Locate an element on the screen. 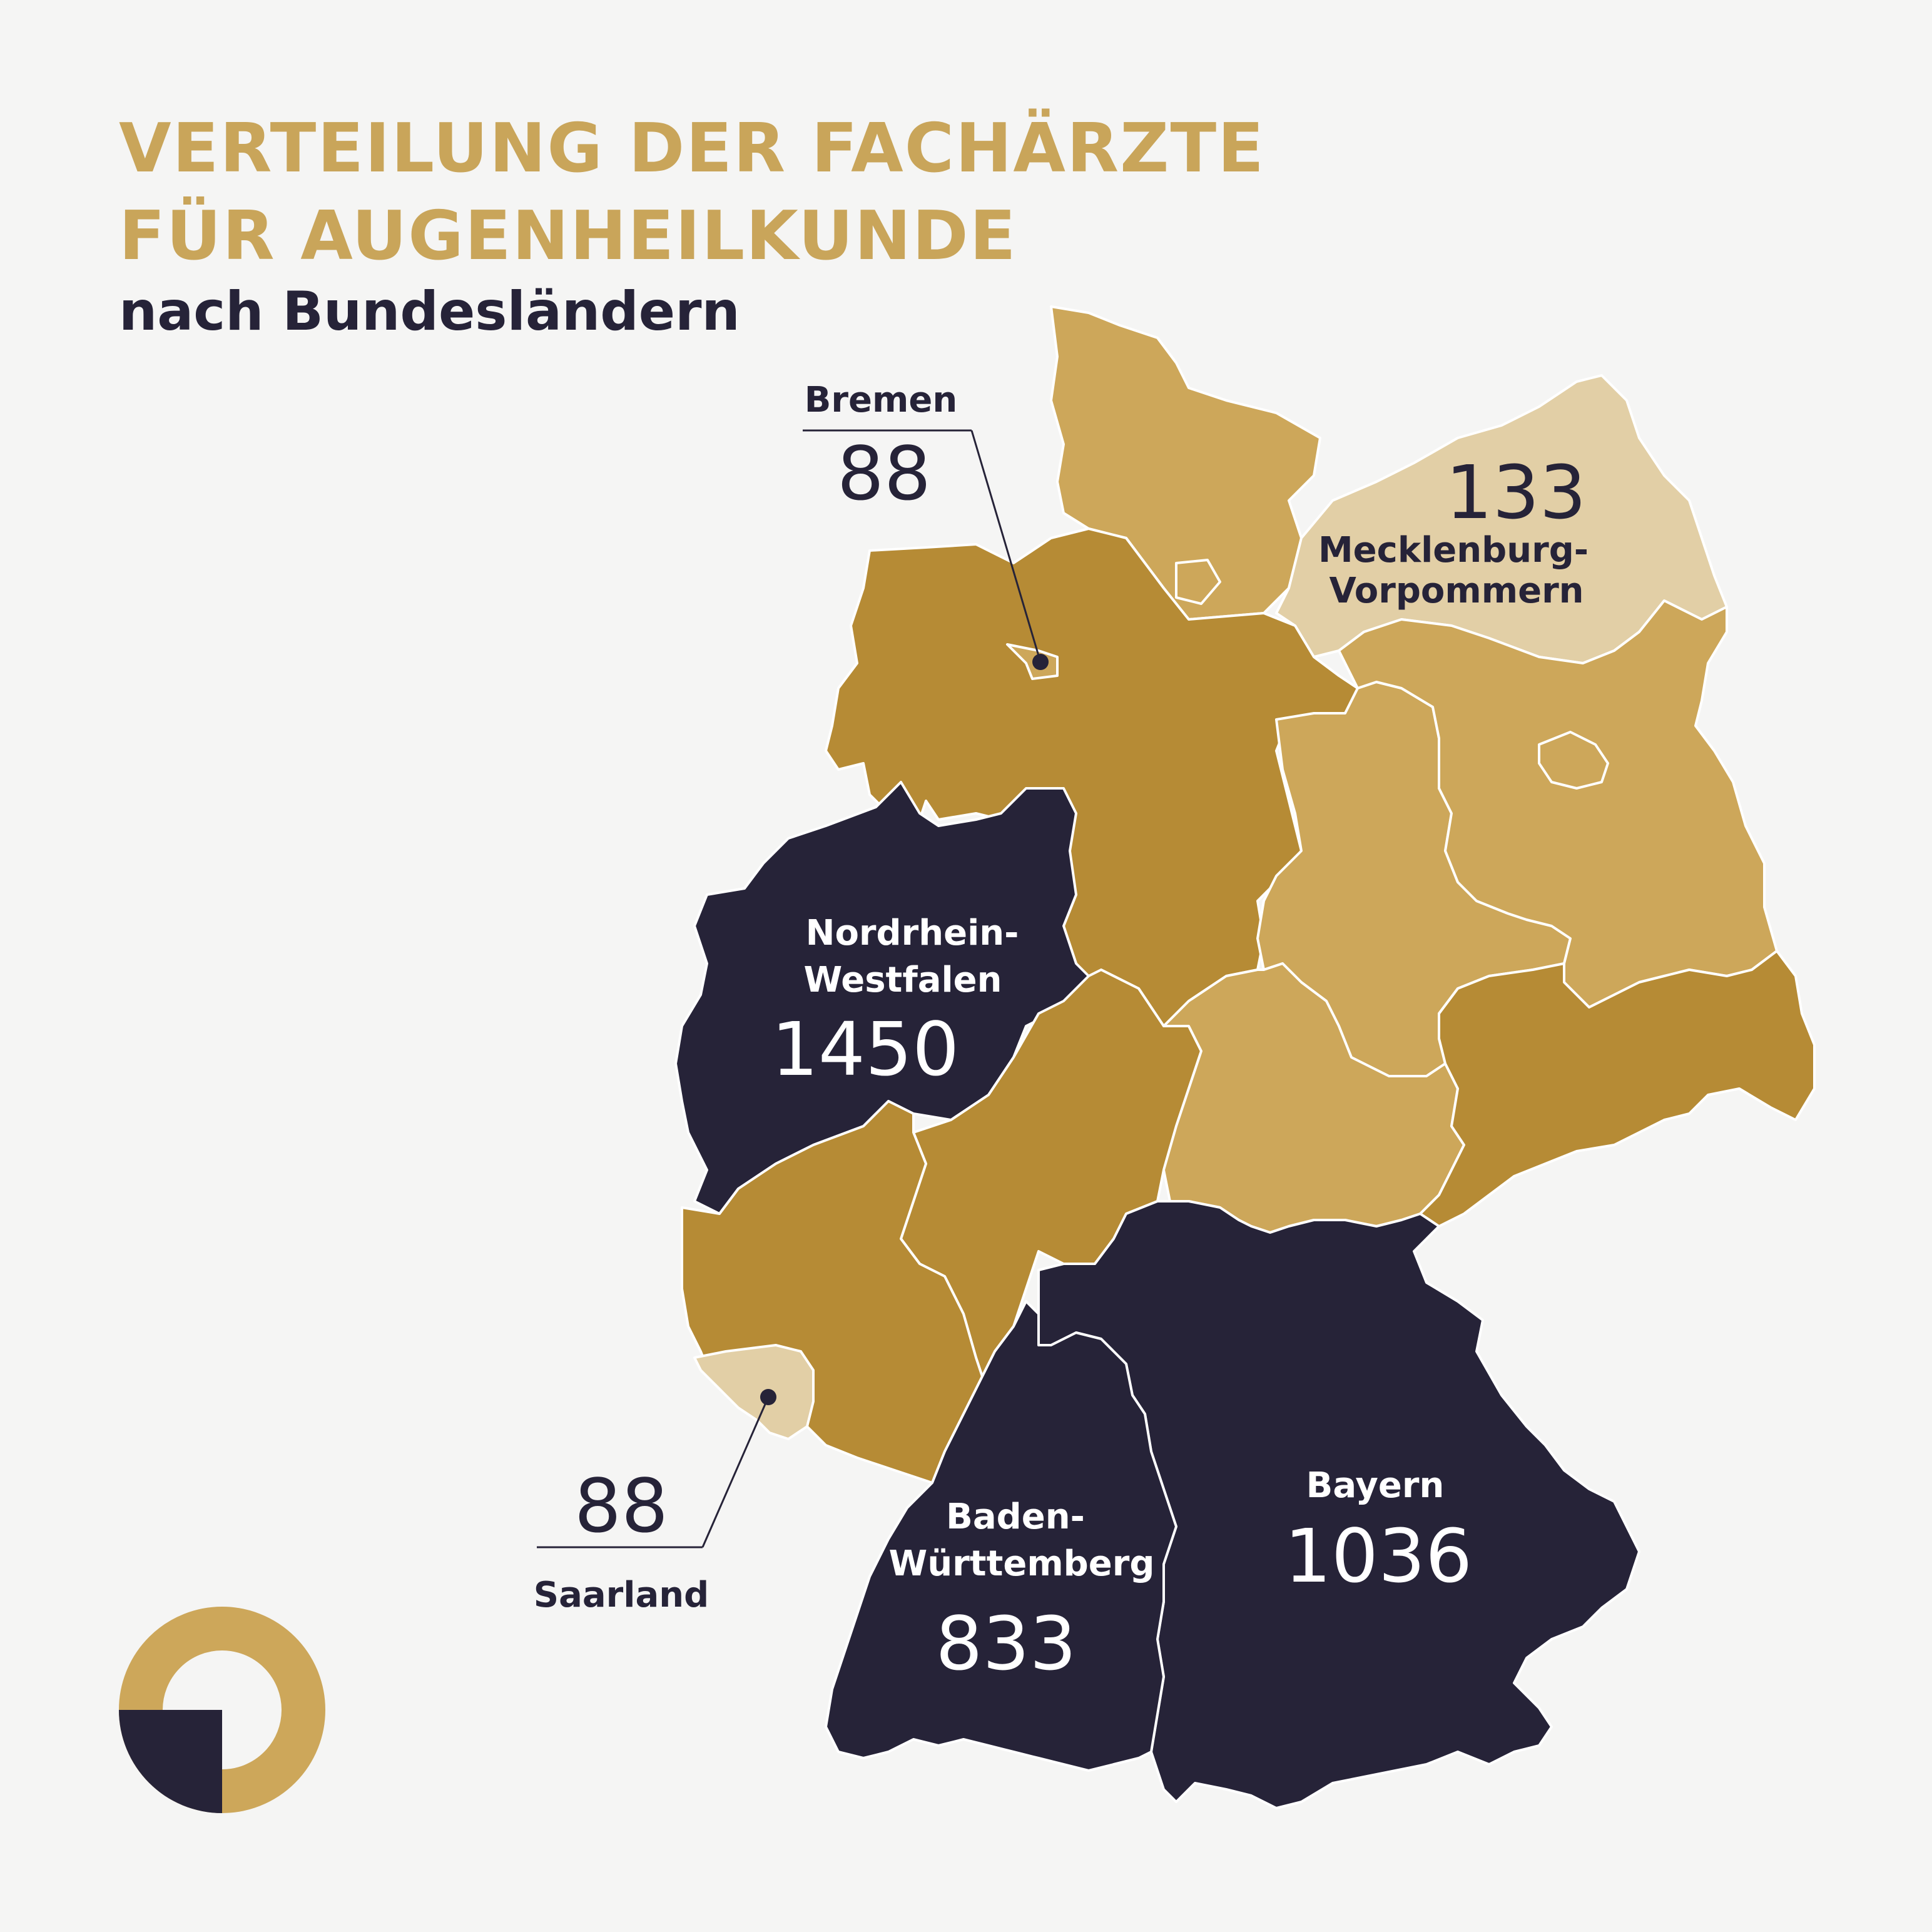  ring-quarter-logo-icon is located at coordinates (222, 1710).